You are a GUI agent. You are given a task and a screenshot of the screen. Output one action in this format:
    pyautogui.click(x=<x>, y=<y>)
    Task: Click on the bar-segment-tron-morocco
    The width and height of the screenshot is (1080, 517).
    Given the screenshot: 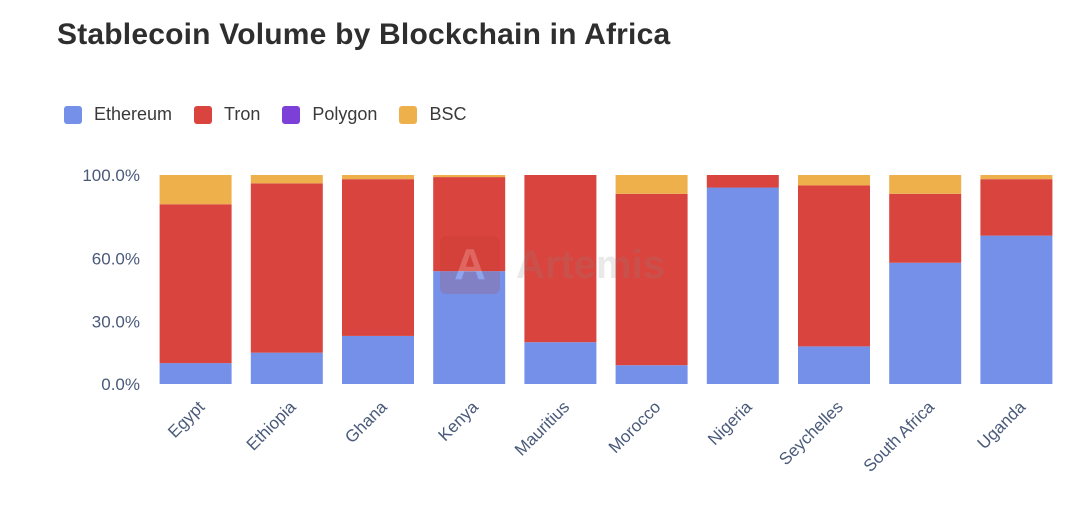 What is the action you would take?
    pyautogui.click(x=651, y=279)
    